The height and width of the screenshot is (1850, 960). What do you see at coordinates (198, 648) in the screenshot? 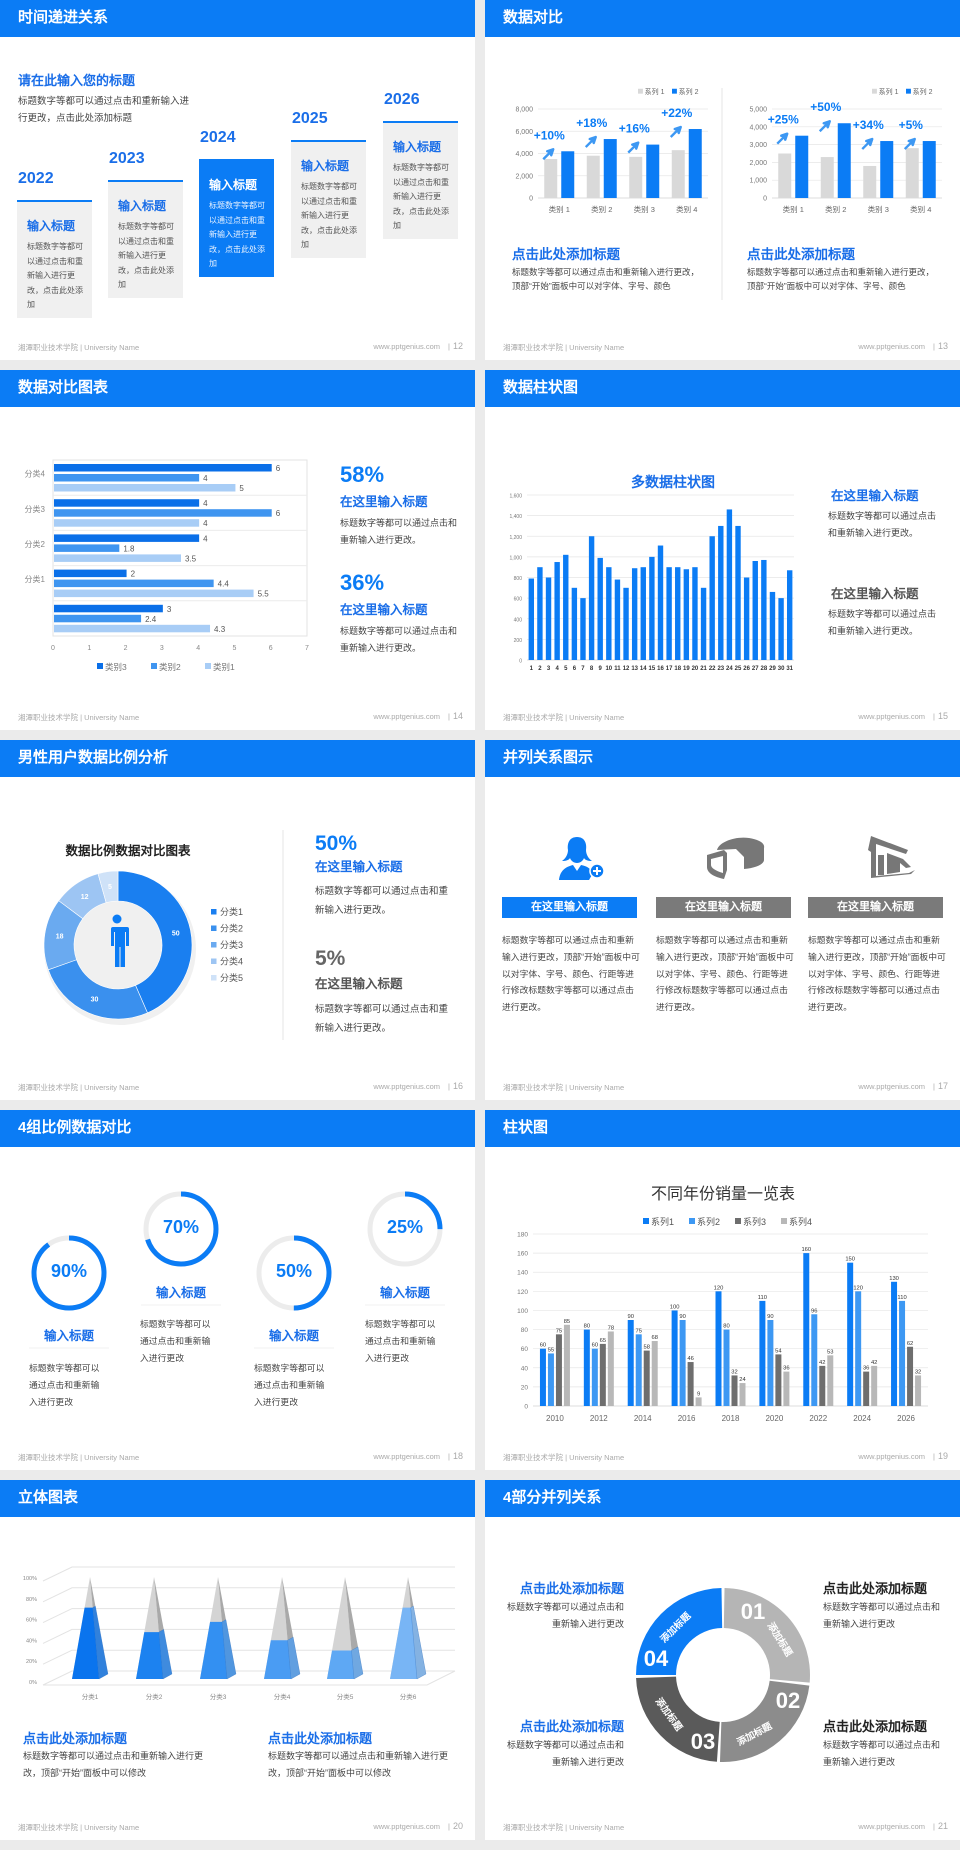
I see `x-tick-label: 4` at bounding box center [198, 648].